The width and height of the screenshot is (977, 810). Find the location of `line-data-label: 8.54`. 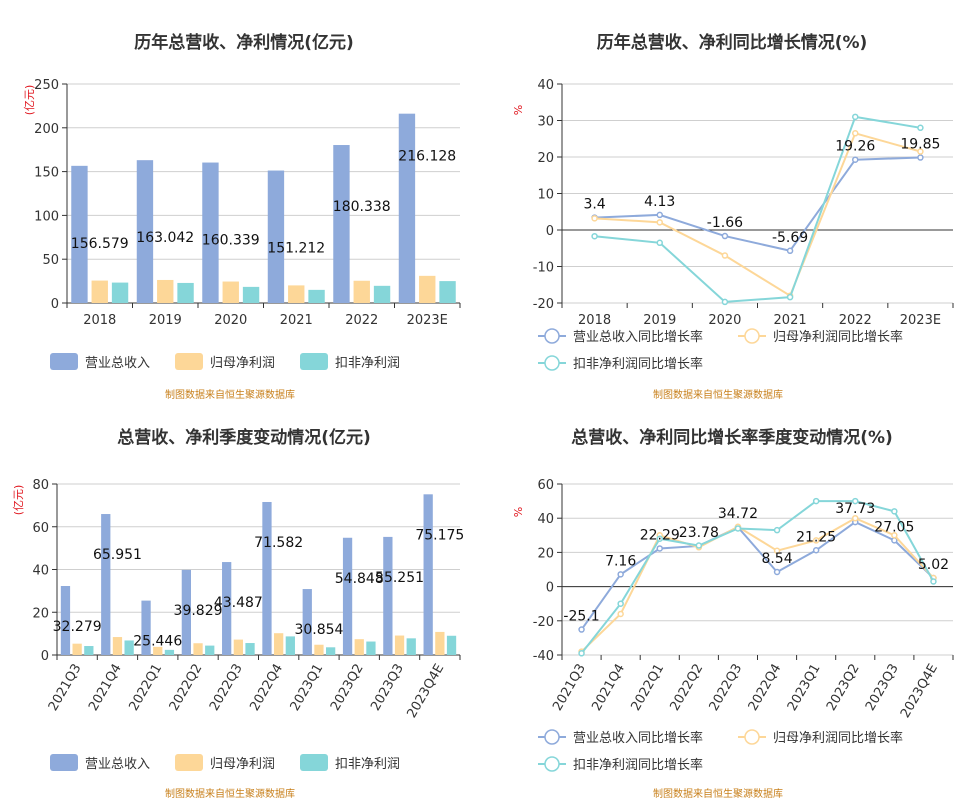

line-data-label: 8.54 is located at coordinates (776, 559).